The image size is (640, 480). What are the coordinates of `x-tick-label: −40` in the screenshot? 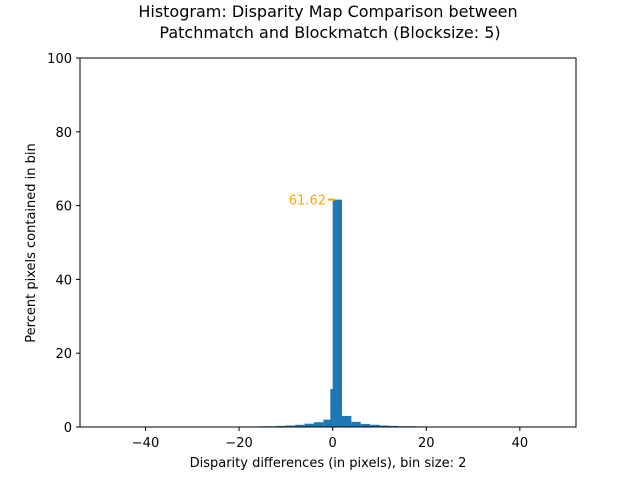 It's located at (145, 443).